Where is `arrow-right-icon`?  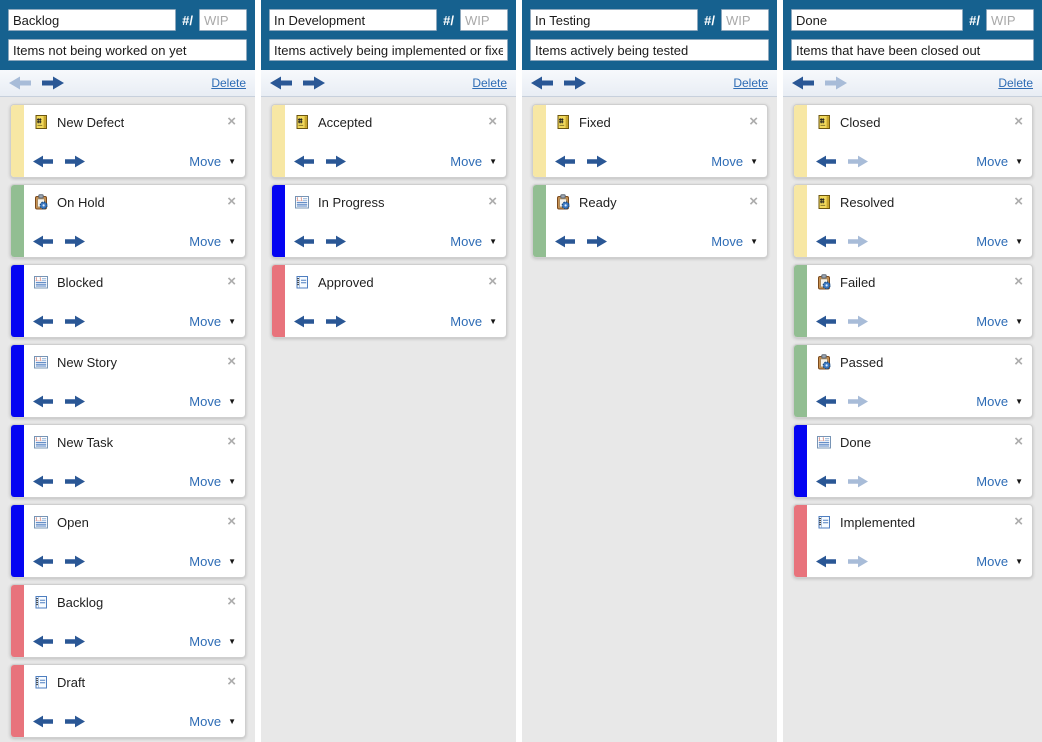
arrow-right-icon is located at coordinates (336, 241).